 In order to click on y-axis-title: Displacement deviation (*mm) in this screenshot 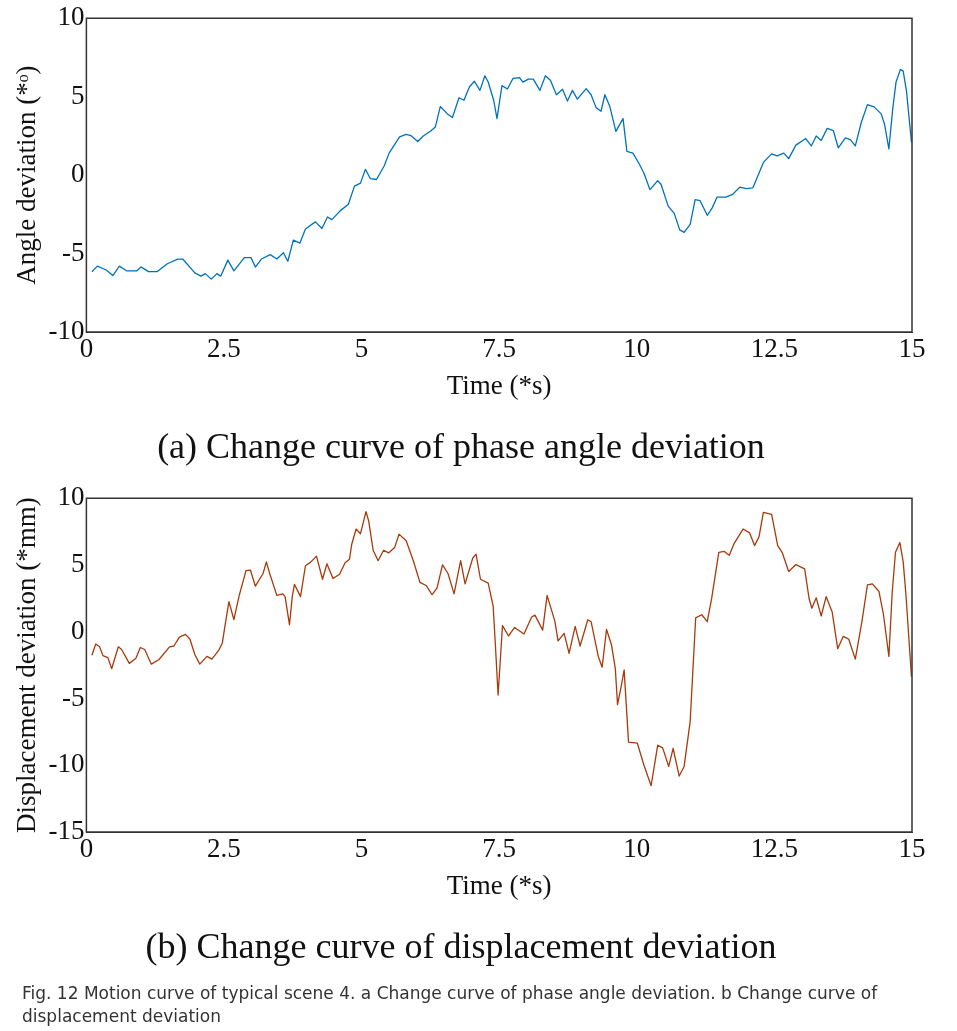, I will do `click(26, 665)`.